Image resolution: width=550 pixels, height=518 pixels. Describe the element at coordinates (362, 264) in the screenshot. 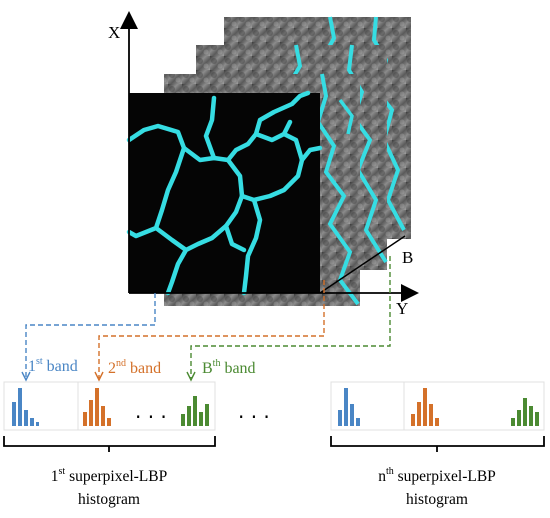

I see `band-axis-line` at that location.